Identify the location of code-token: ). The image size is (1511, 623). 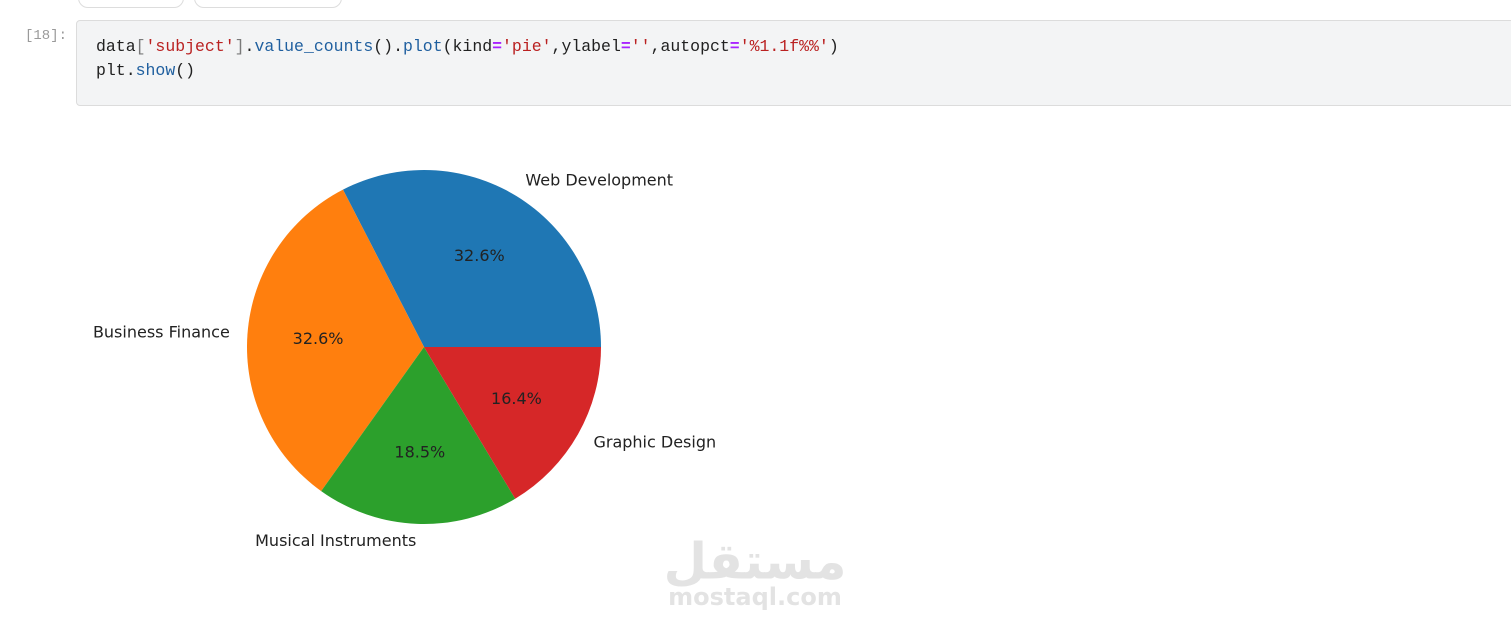
(833, 46).